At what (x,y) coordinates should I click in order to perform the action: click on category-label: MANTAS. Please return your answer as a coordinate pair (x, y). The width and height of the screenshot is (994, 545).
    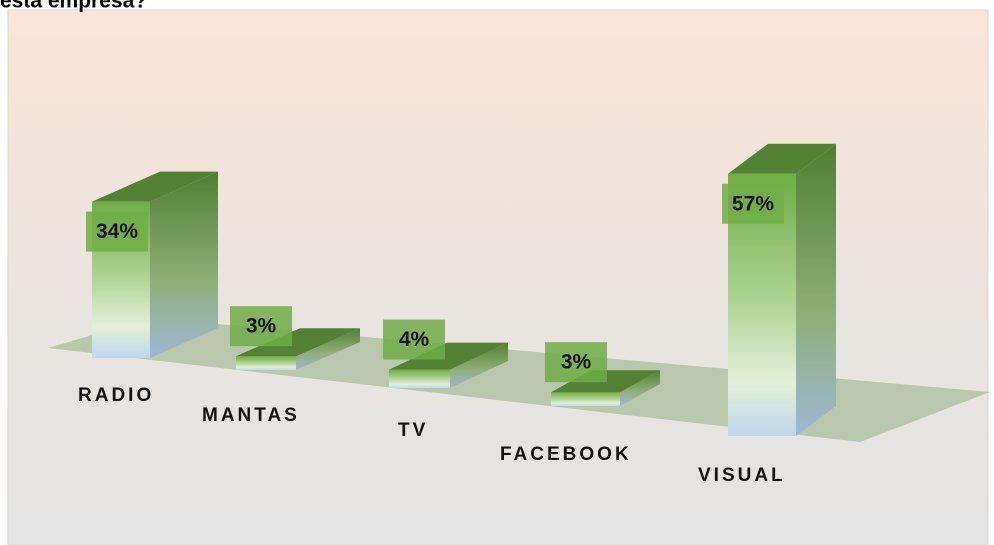
    Looking at the image, I should click on (251, 415).